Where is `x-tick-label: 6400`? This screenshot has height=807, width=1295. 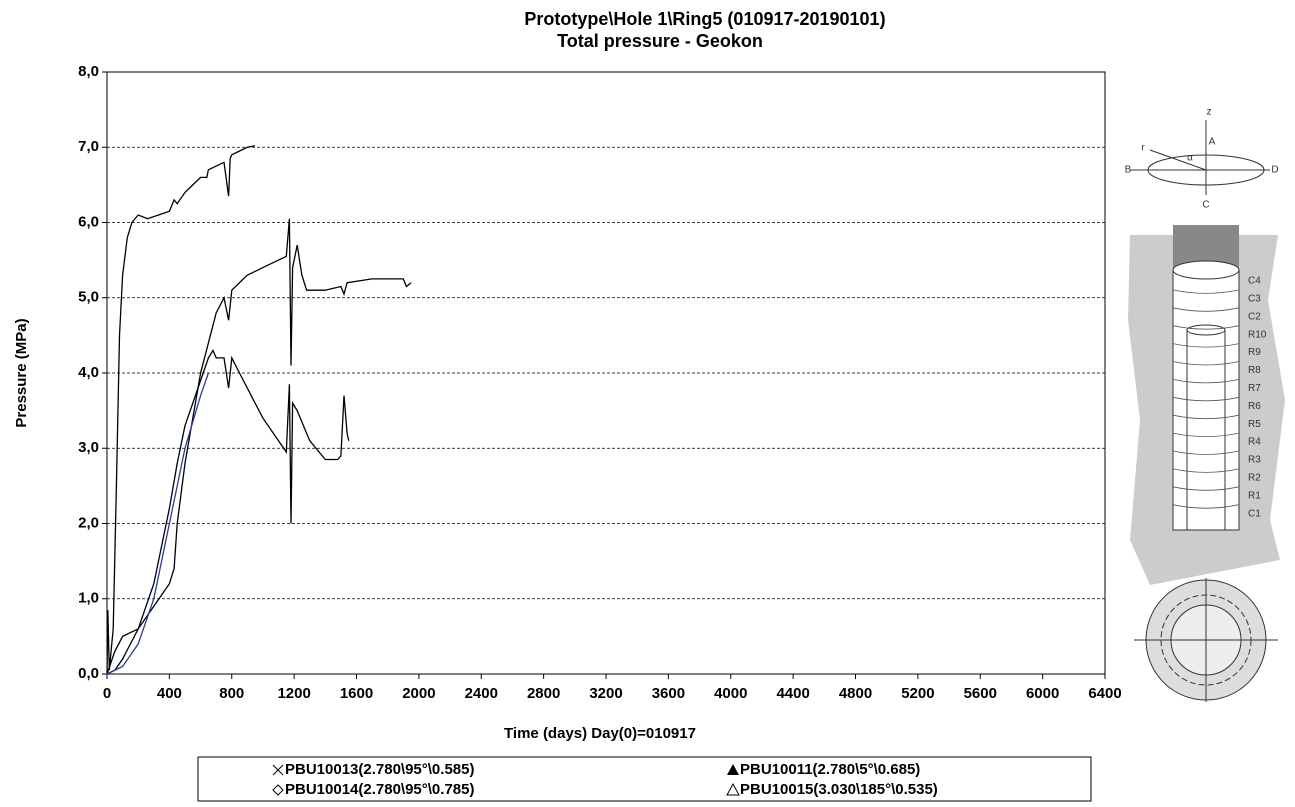
x-tick-label: 6400 is located at coordinates (1104, 693).